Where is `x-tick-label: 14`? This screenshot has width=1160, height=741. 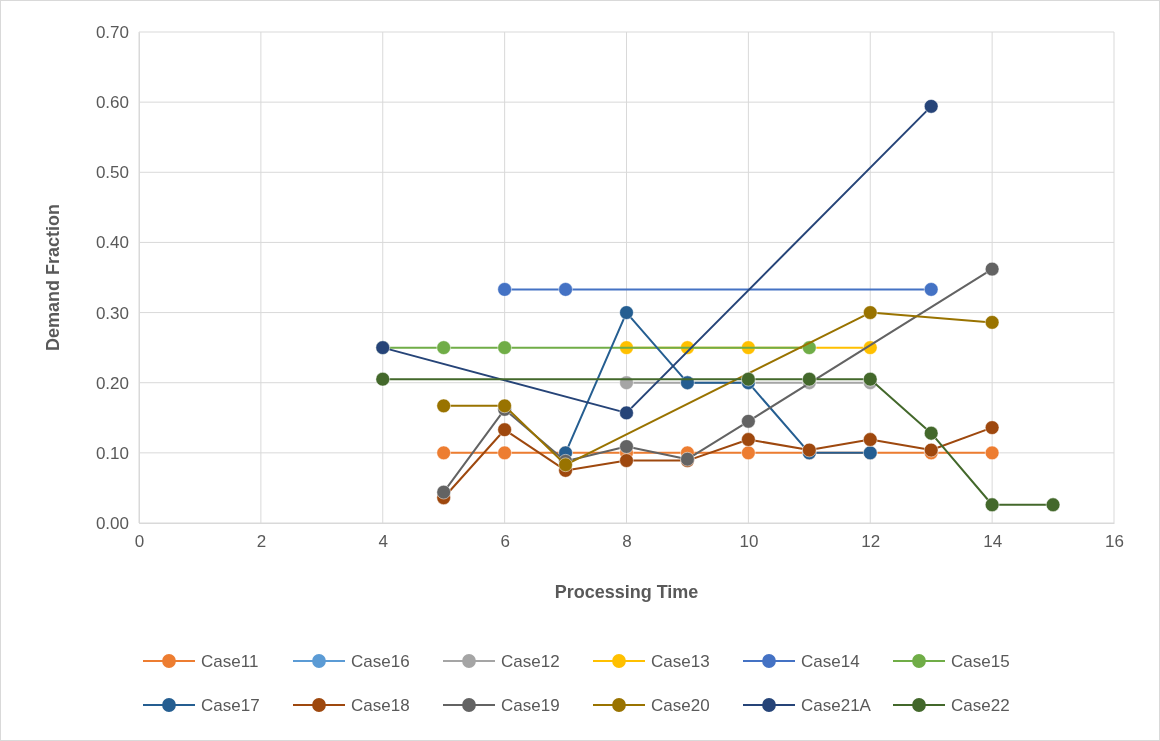
x-tick-label: 14 is located at coordinates (993, 542).